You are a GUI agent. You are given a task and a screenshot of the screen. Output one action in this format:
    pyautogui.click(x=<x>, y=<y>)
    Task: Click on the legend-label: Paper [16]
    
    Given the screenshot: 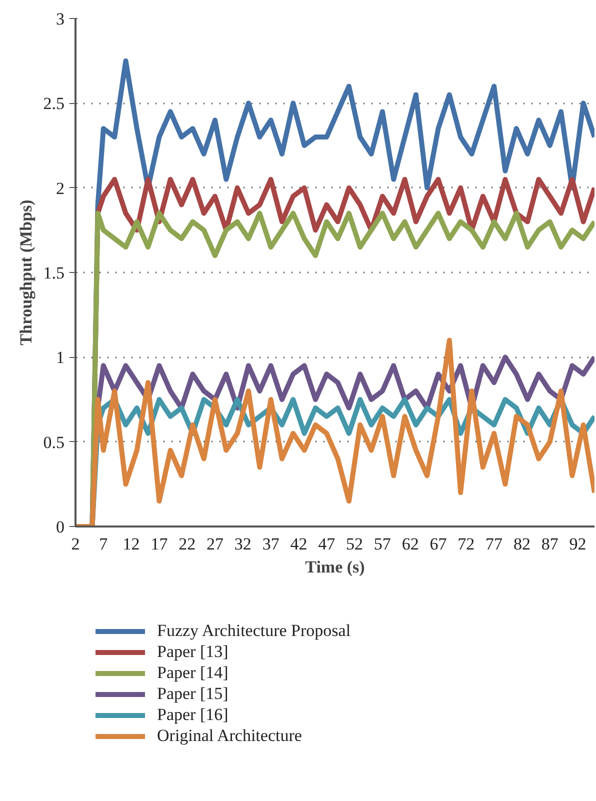 What is the action you would take?
    pyautogui.click(x=192, y=715)
    